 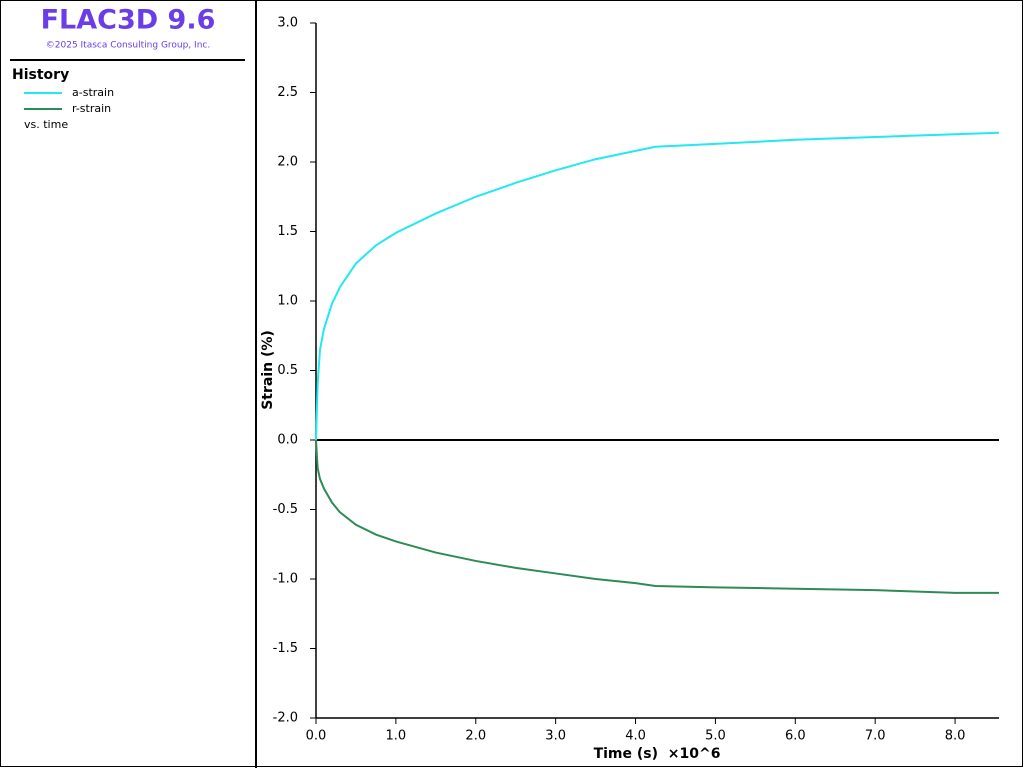 I want to click on x-tick-label: 0.0, so click(x=316, y=736).